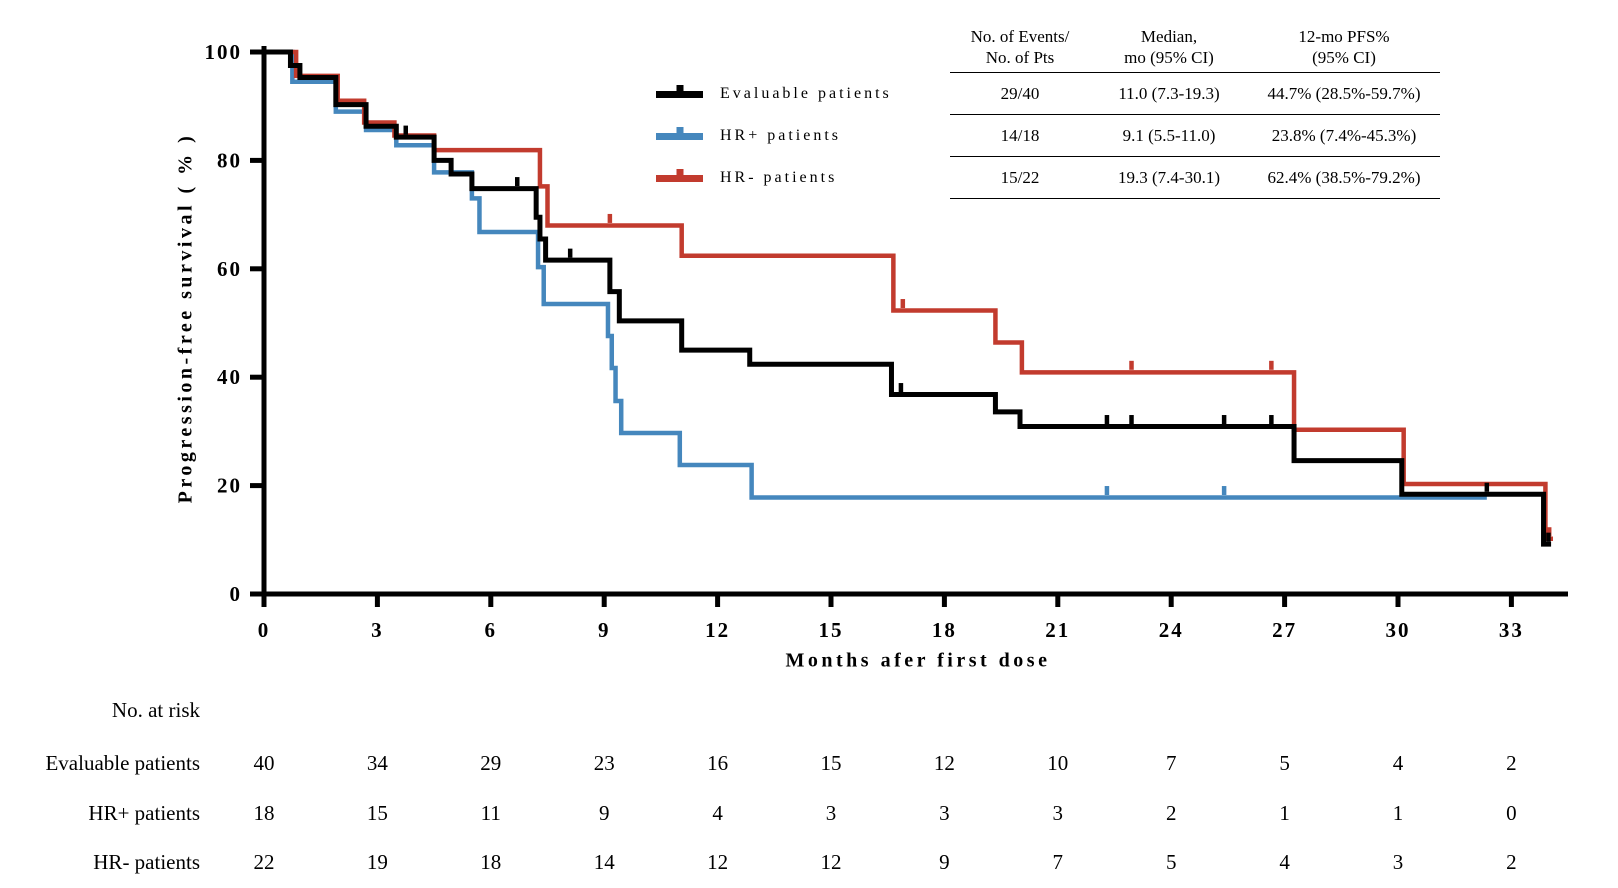  What do you see at coordinates (1057, 630) in the screenshot?
I see `x-tick-label: 21` at bounding box center [1057, 630].